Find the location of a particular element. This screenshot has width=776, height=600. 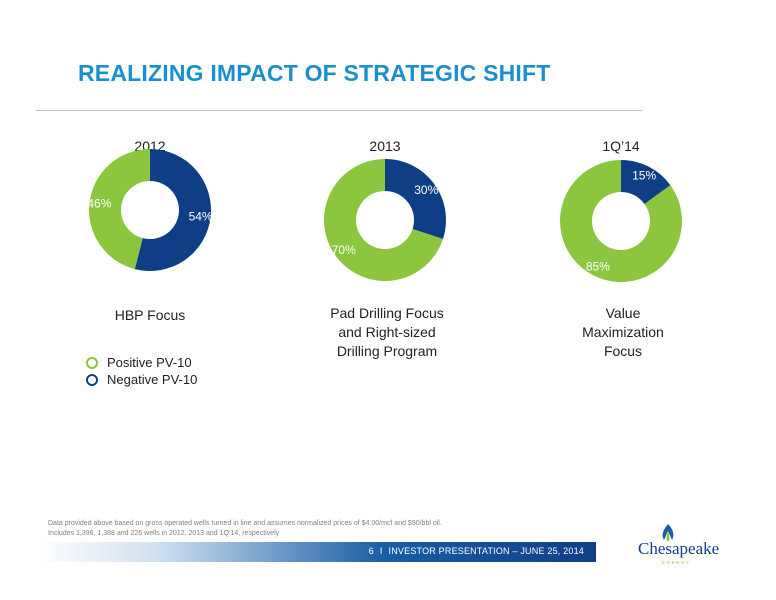

legend-label: Positive PV-10 is located at coordinates (149, 362).